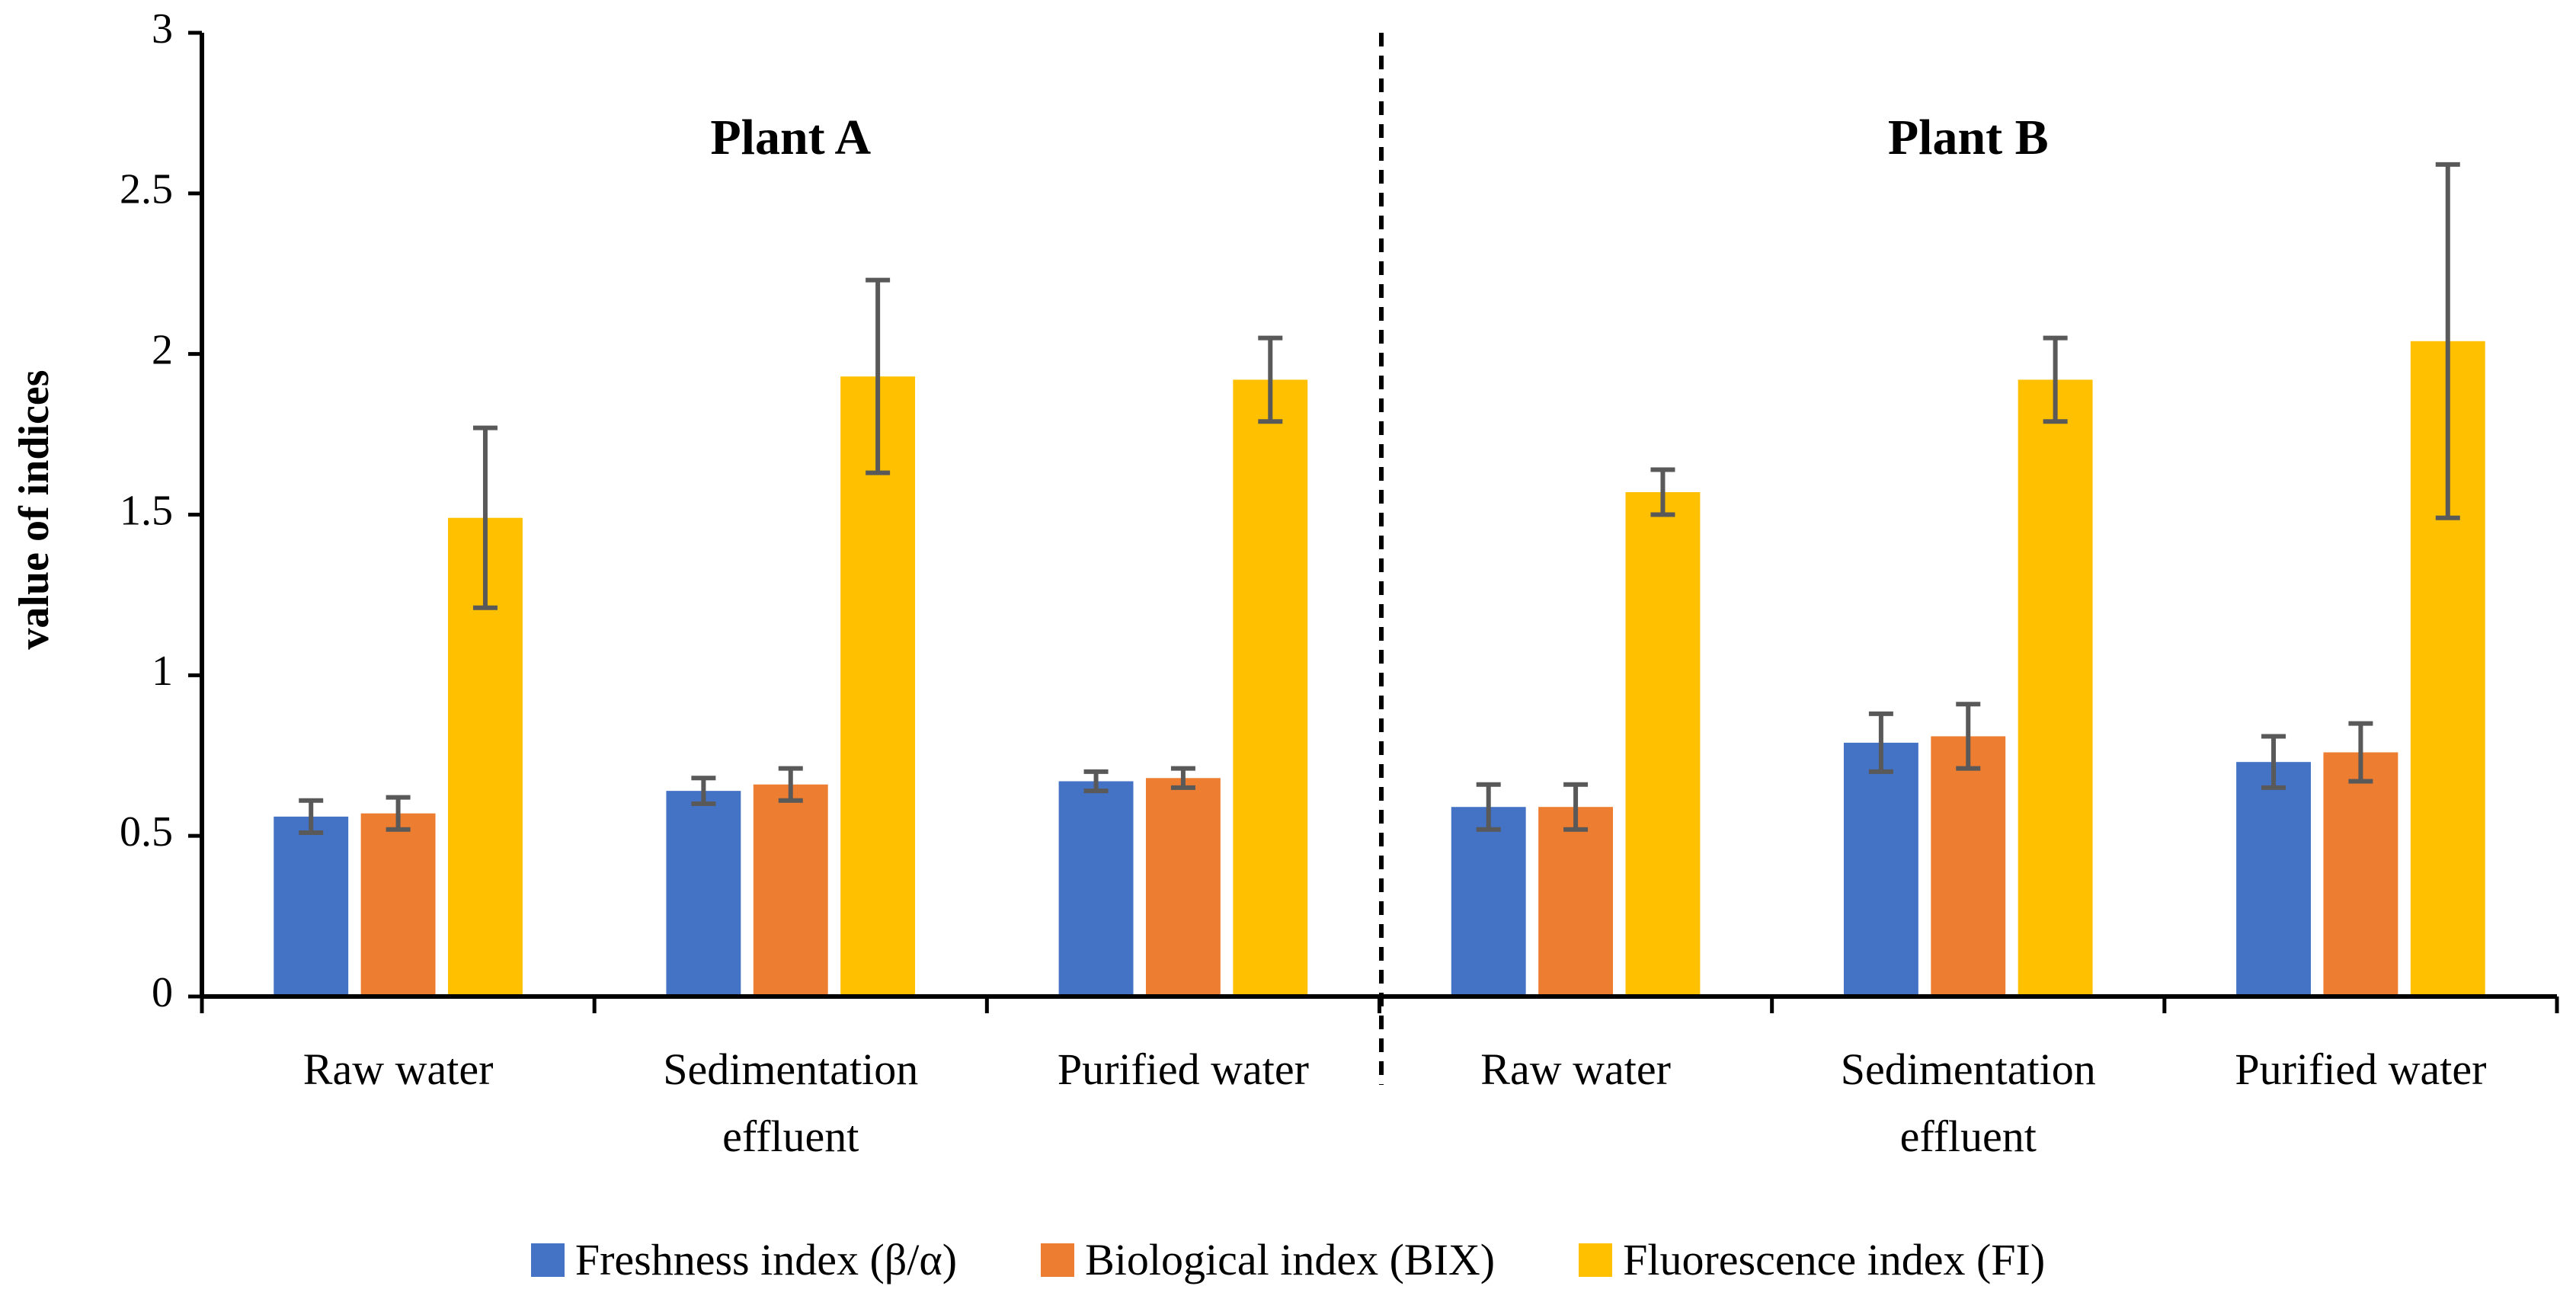 This screenshot has height=1302, width=2576. What do you see at coordinates (146, 832) in the screenshot?
I see `y-tick-label: 0.5` at bounding box center [146, 832].